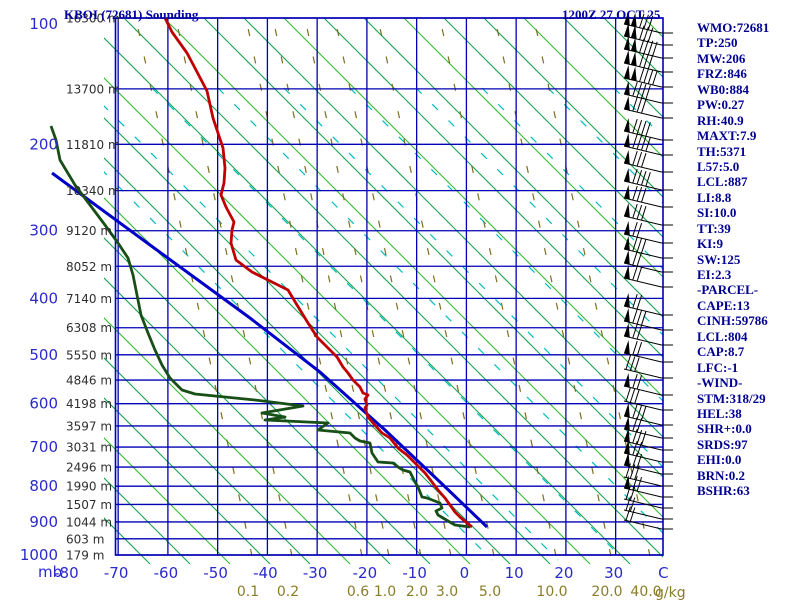 This screenshot has height=600, width=800. What do you see at coordinates (89, 328) in the screenshot?
I see `height-label: 6308 m` at bounding box center [89, 328].